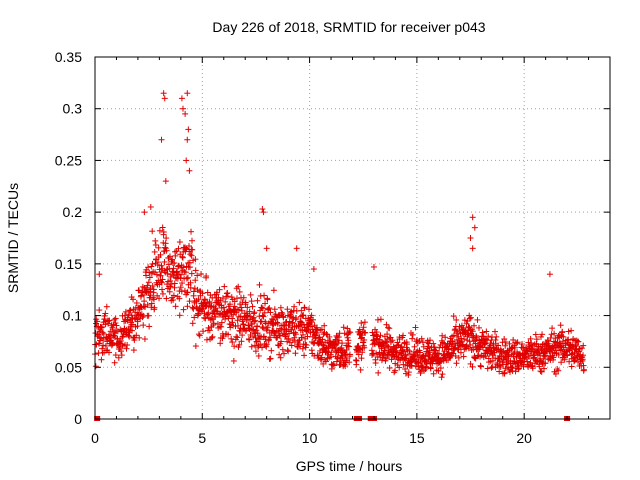 This screenshot has height=480, width=640. I want to click on y-tick-label: 0.15, so click(68, 264).